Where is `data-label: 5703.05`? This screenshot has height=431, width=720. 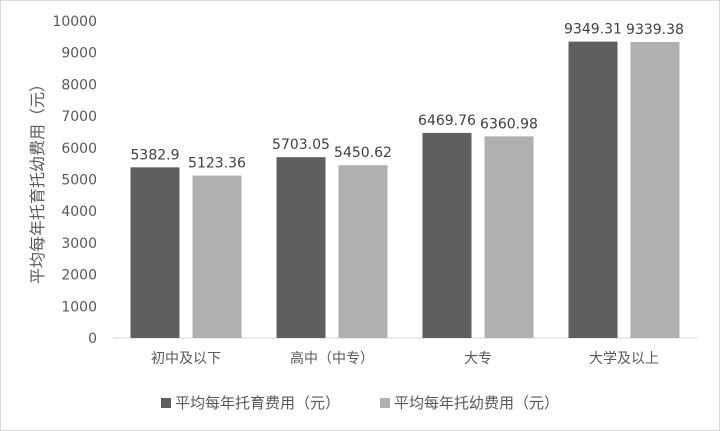 data-label: 5703.05 is located at coordinates (301, 145).